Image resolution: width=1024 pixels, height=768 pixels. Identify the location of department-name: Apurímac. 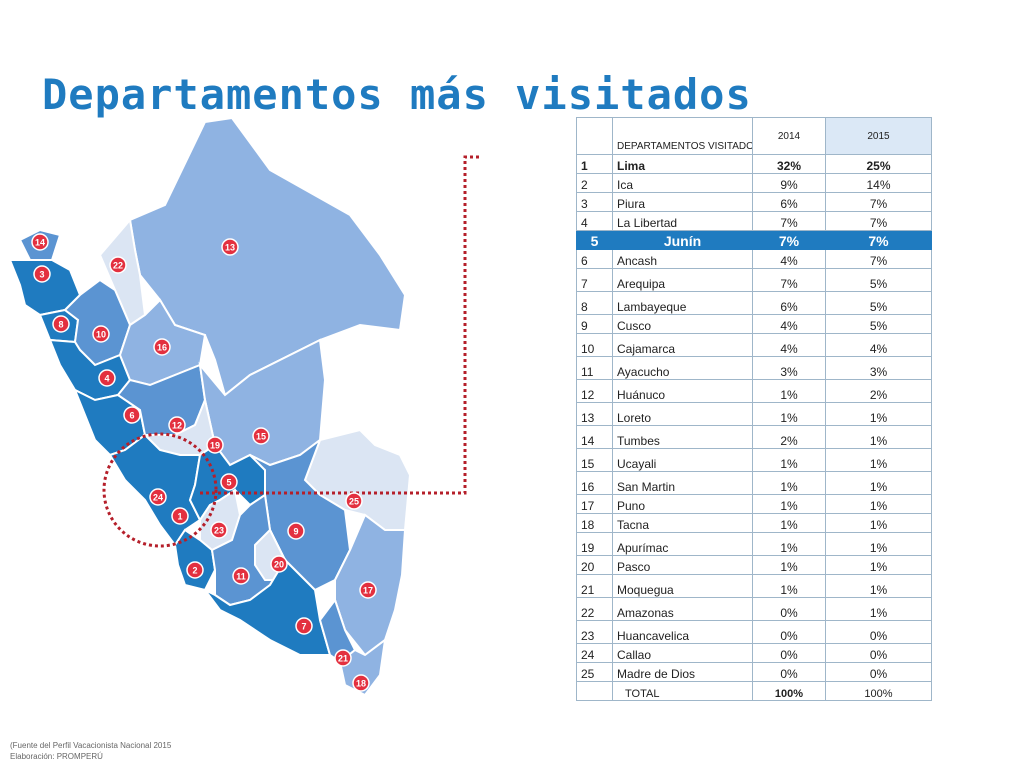
(682, 544).